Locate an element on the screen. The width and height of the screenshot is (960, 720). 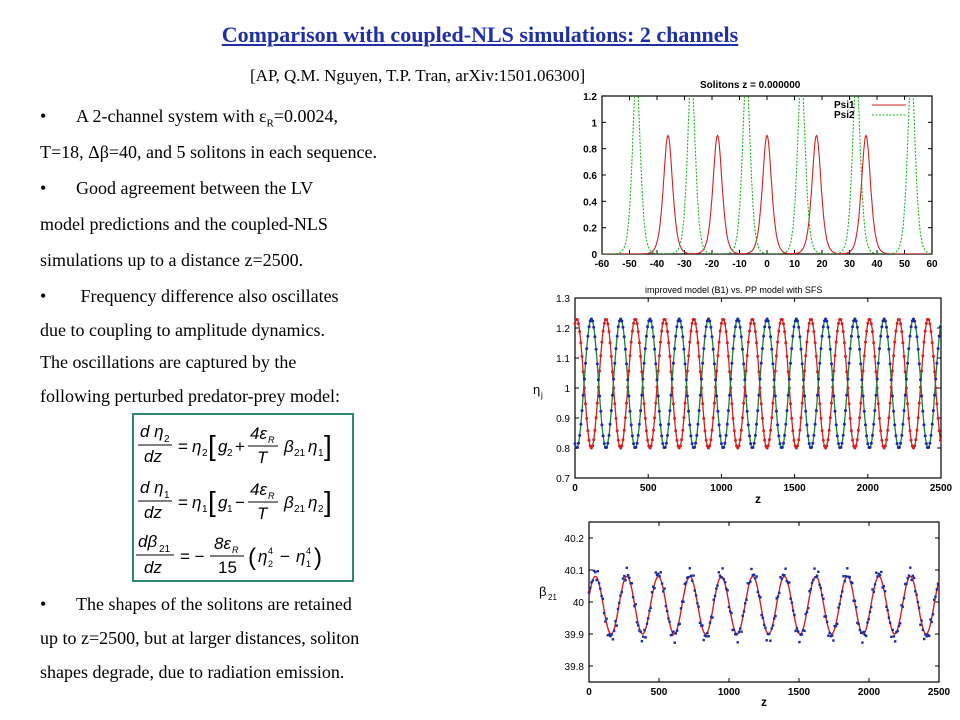
x-tick-label: -30 is located at coordinates (684, 264).